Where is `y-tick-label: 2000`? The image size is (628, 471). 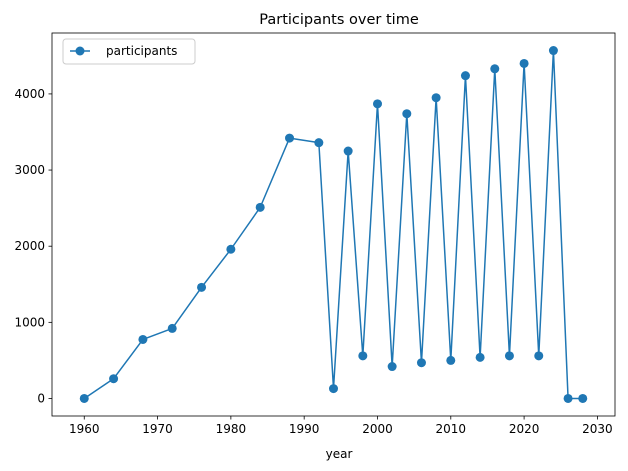 y-tick-label: 2000 is located at coordinates (29, 246).